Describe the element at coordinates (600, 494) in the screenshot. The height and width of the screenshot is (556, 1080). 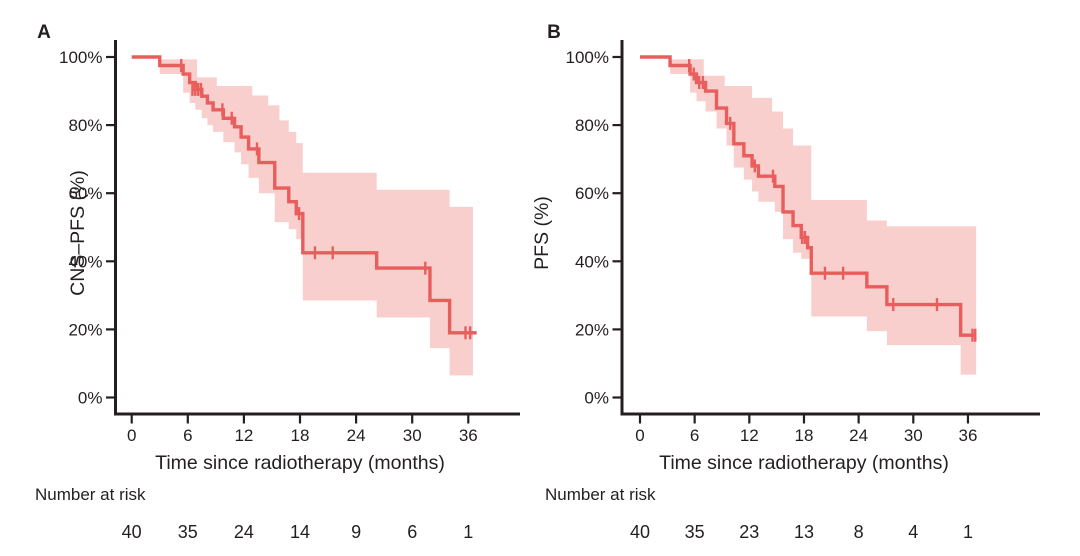
I see `panel-b-number-at-risk-label: Number at risk` at that location.